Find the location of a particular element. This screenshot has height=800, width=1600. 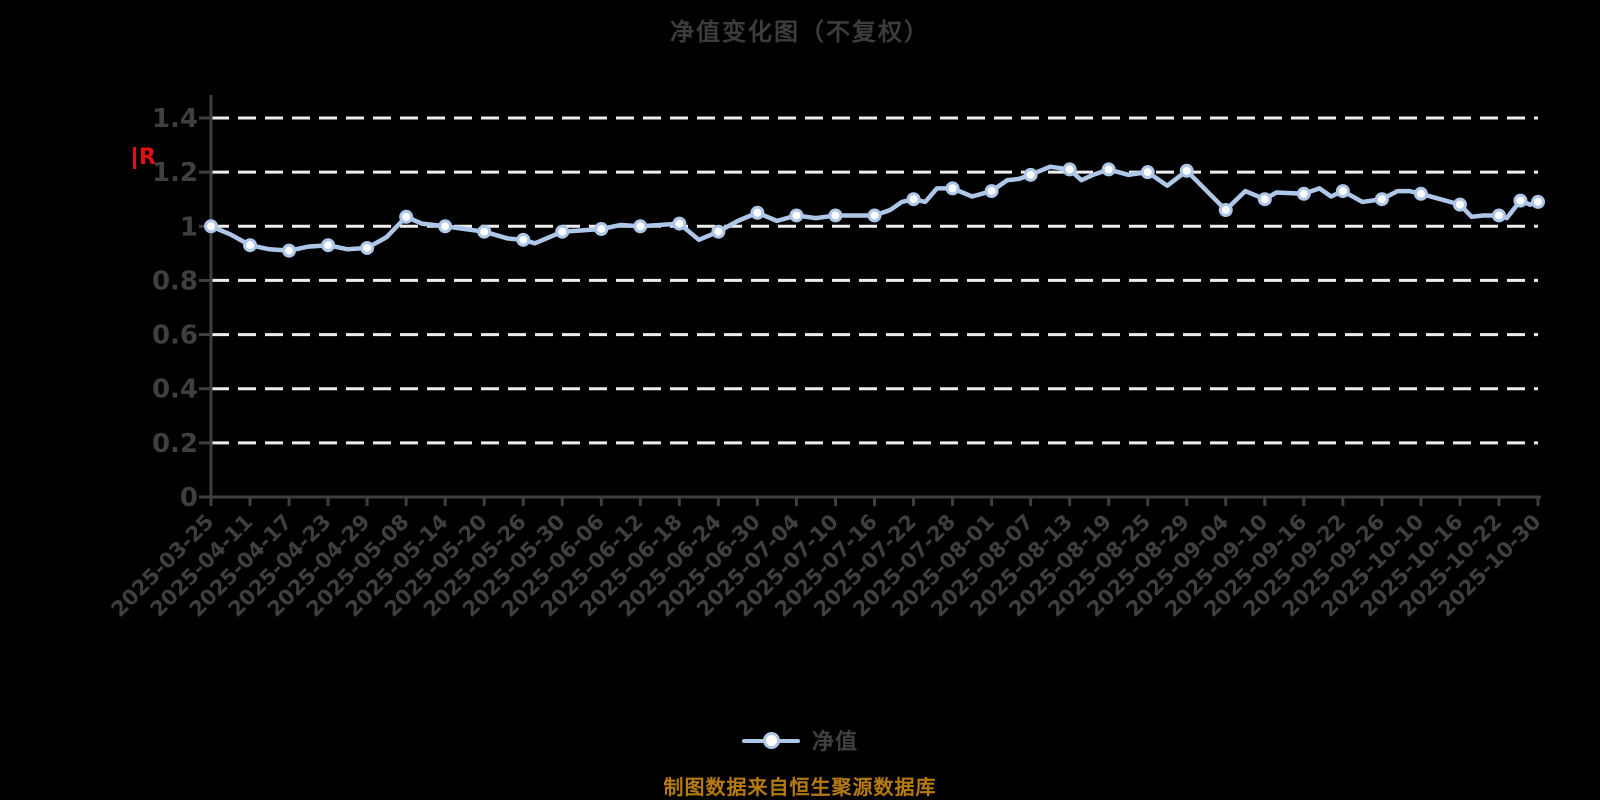

red-r-marker: R is located at coordinates (144, 158).